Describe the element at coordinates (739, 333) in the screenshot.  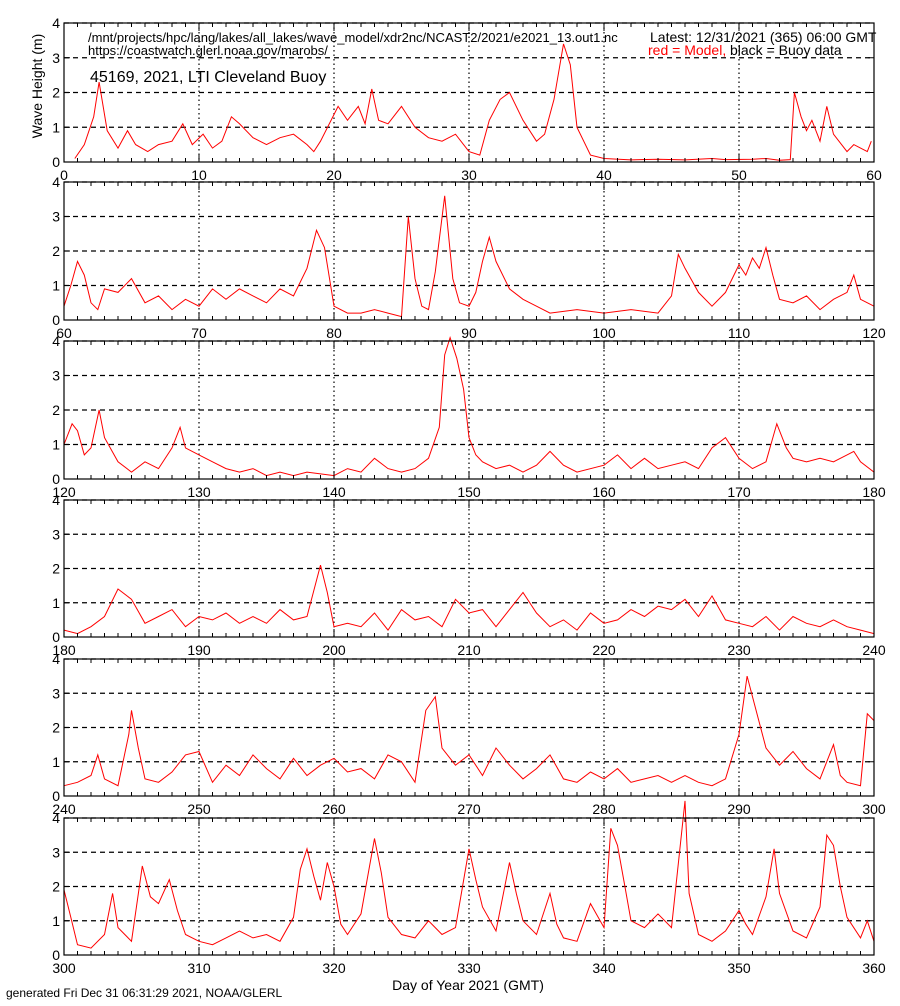
I see `x-tick-label: 110` at that location.